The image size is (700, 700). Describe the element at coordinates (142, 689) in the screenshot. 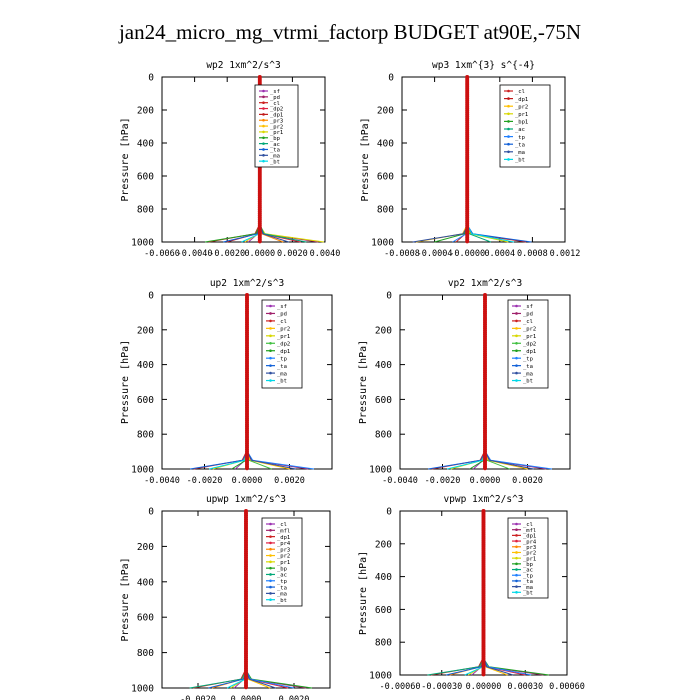

I see `y-tick-label: 1000` at that location.